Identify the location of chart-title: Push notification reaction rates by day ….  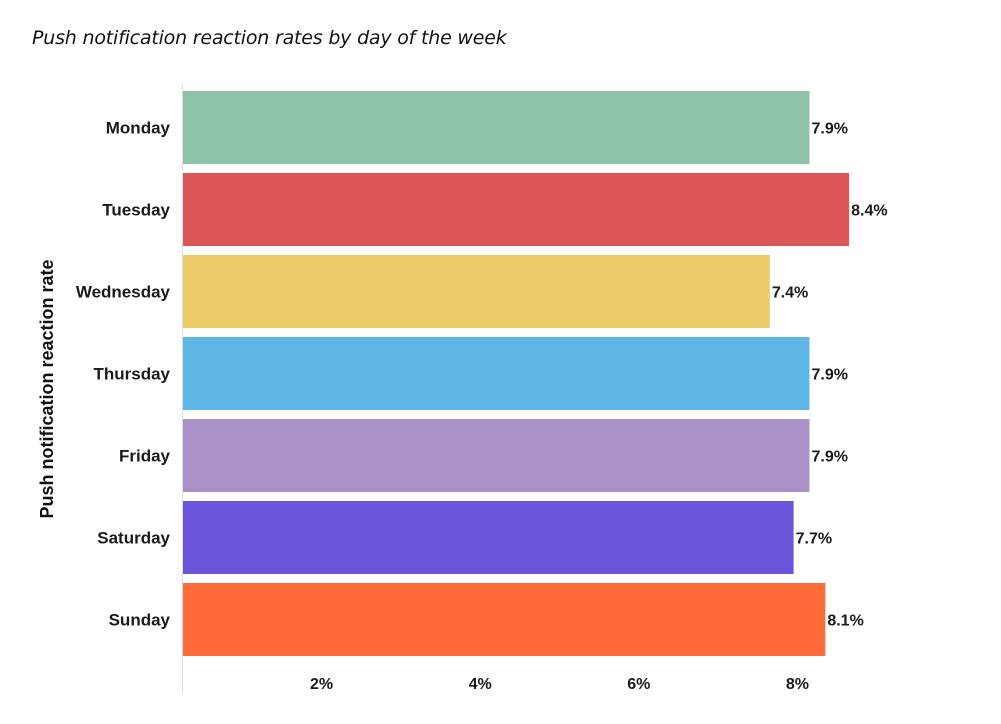
(269, 38).